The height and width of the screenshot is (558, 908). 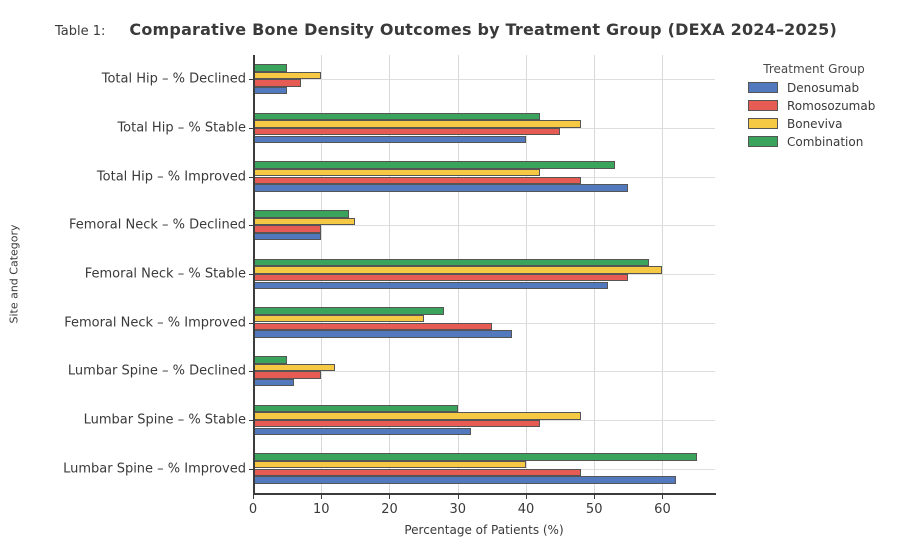 I want to click on legend-entry-denosumab: Denosumab, so click(x=818, y=87).